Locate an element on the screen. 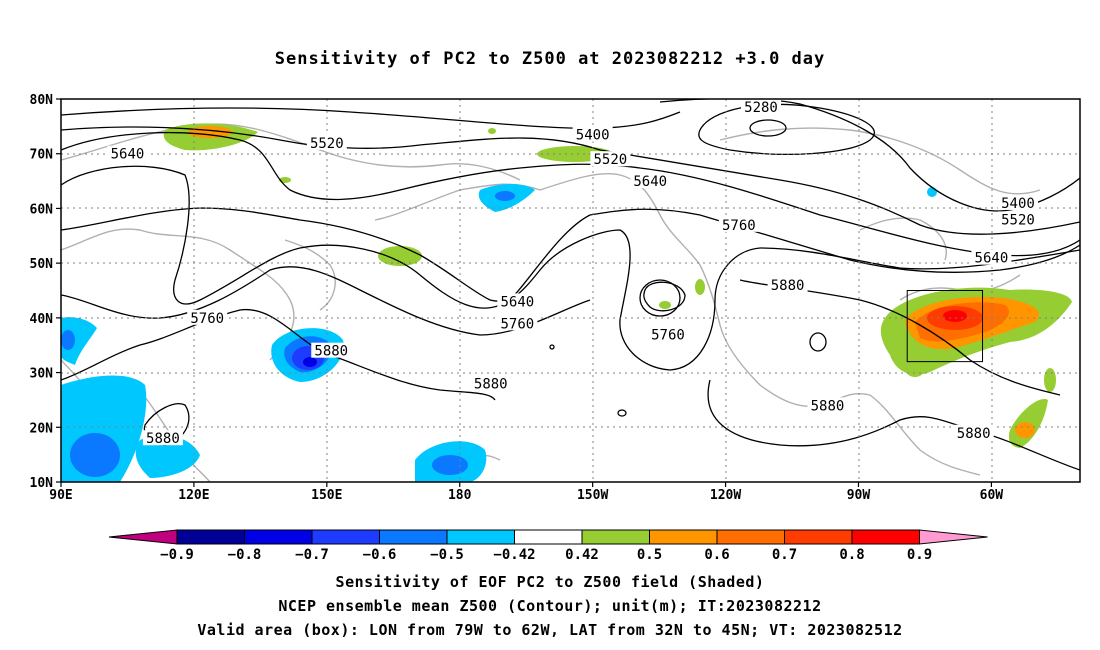 The image size is (1100, 650). lat-label: 40N is located at coordinates (42, 319).